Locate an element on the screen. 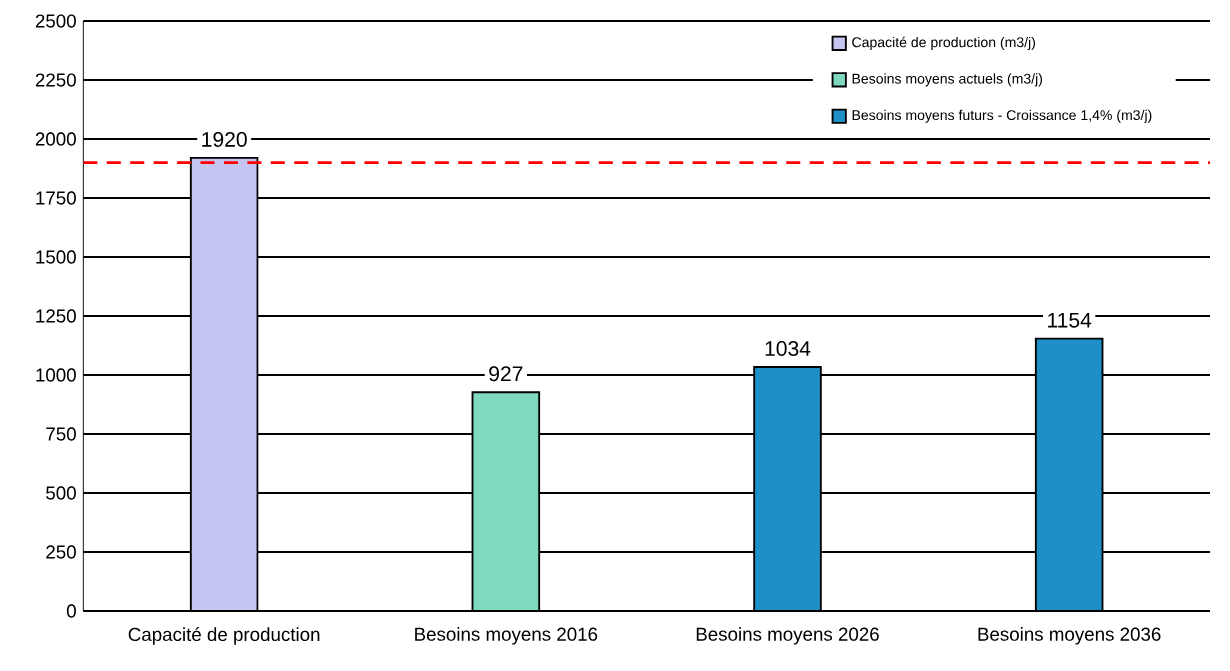 Image resolution: width=1230 pixels, height=671 pixels. y-tick-label: 2000 is located at coordinates (55, 139).